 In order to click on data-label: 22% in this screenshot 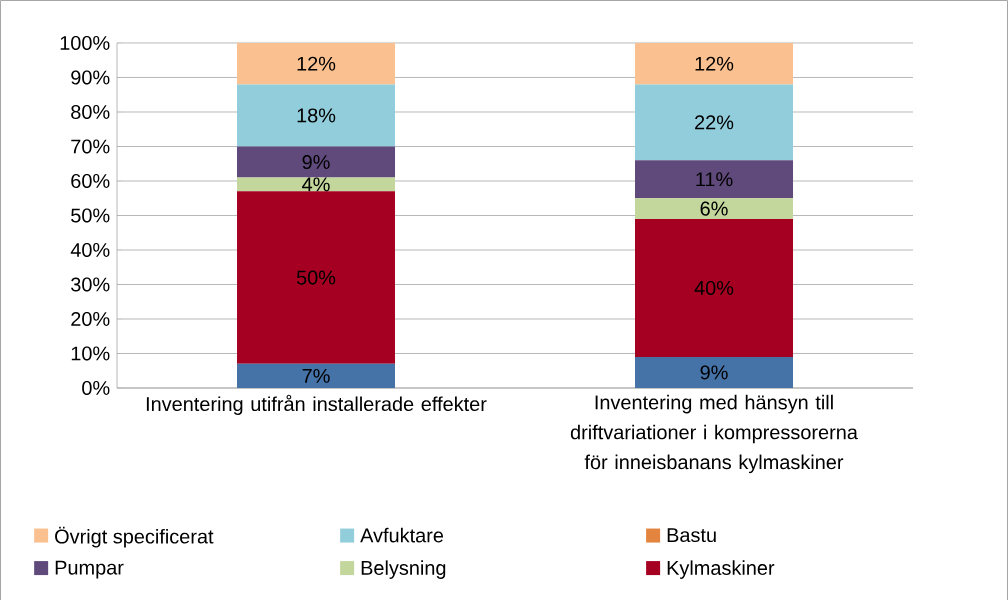, I will do `click(714, 122)`.